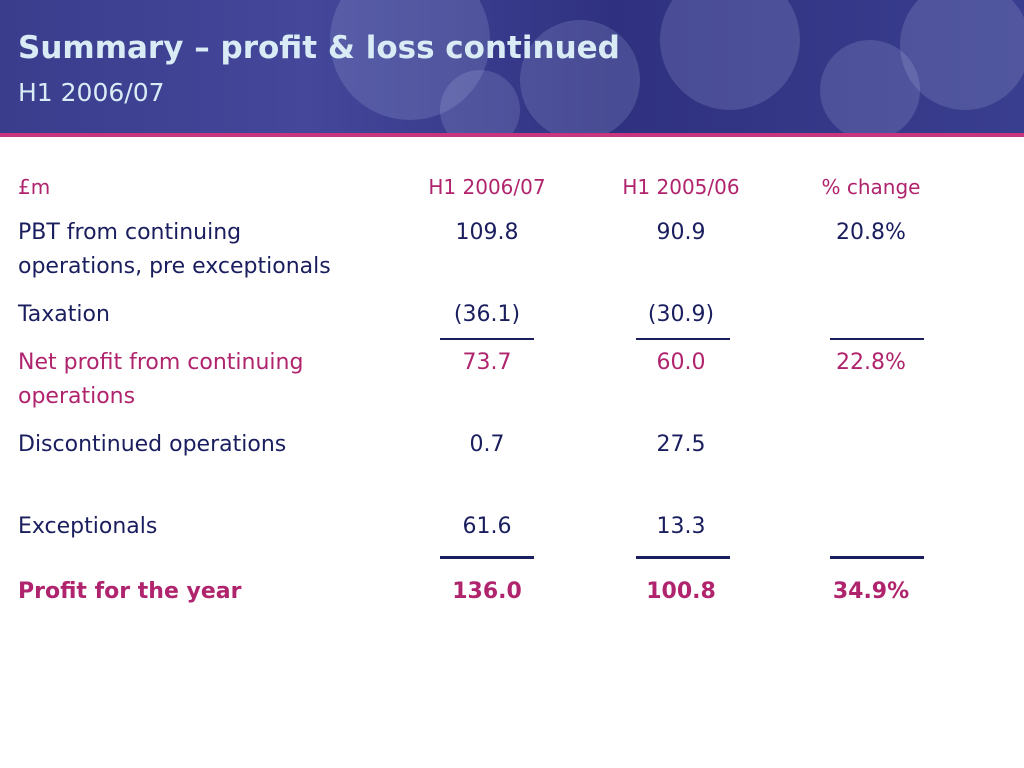 The width and height of the screenshot is (1024, 768). What do you see at coordinates (871, 232) in the screenshot?
I see `cell-pbt-change: 20.8%` at bounding box center [871, 232].